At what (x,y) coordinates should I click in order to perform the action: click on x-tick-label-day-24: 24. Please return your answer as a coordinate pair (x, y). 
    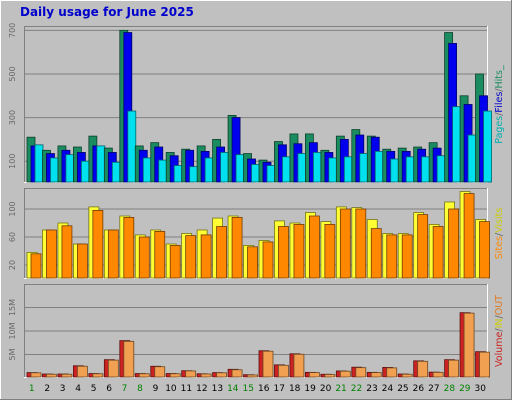
    Looking at the image, I should click on (388, 389).